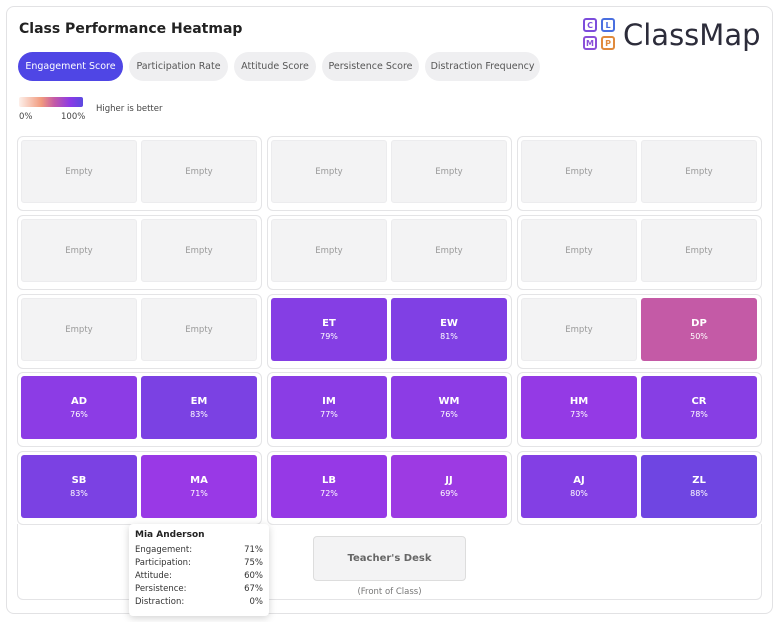 This screenshot has width=779, height=622. I want to click on student-seat: EW 81%, so click(449, 329).